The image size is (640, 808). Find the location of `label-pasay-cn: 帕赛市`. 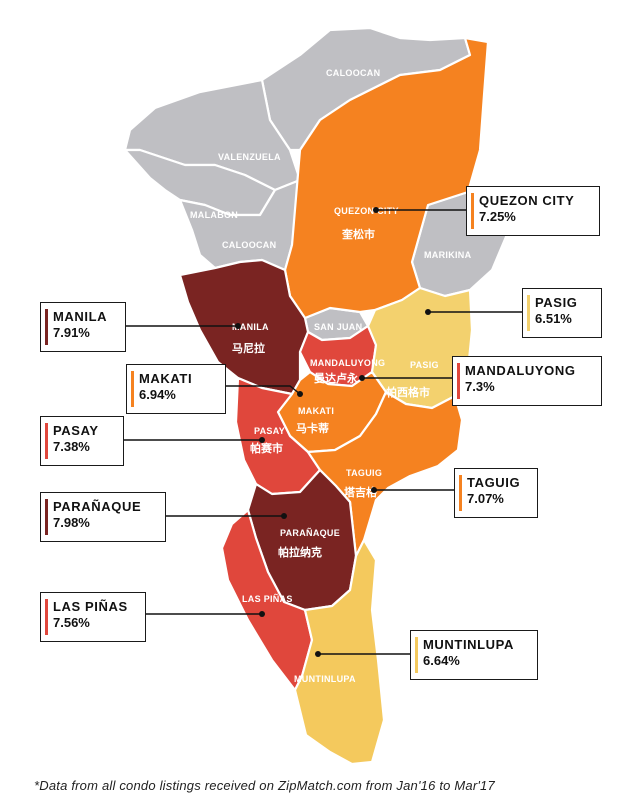

label-pasay-cn: 帕赛市 is located at coordinates (266, 448).